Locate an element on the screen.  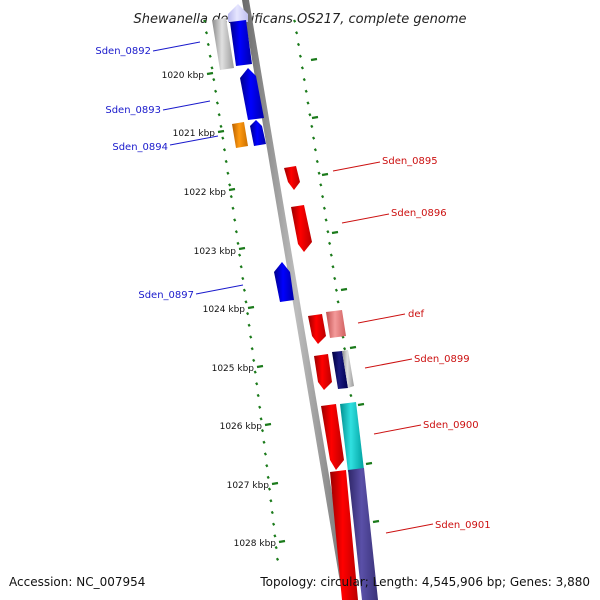
reverse-strand-genes is located at coordinates (253, 153).